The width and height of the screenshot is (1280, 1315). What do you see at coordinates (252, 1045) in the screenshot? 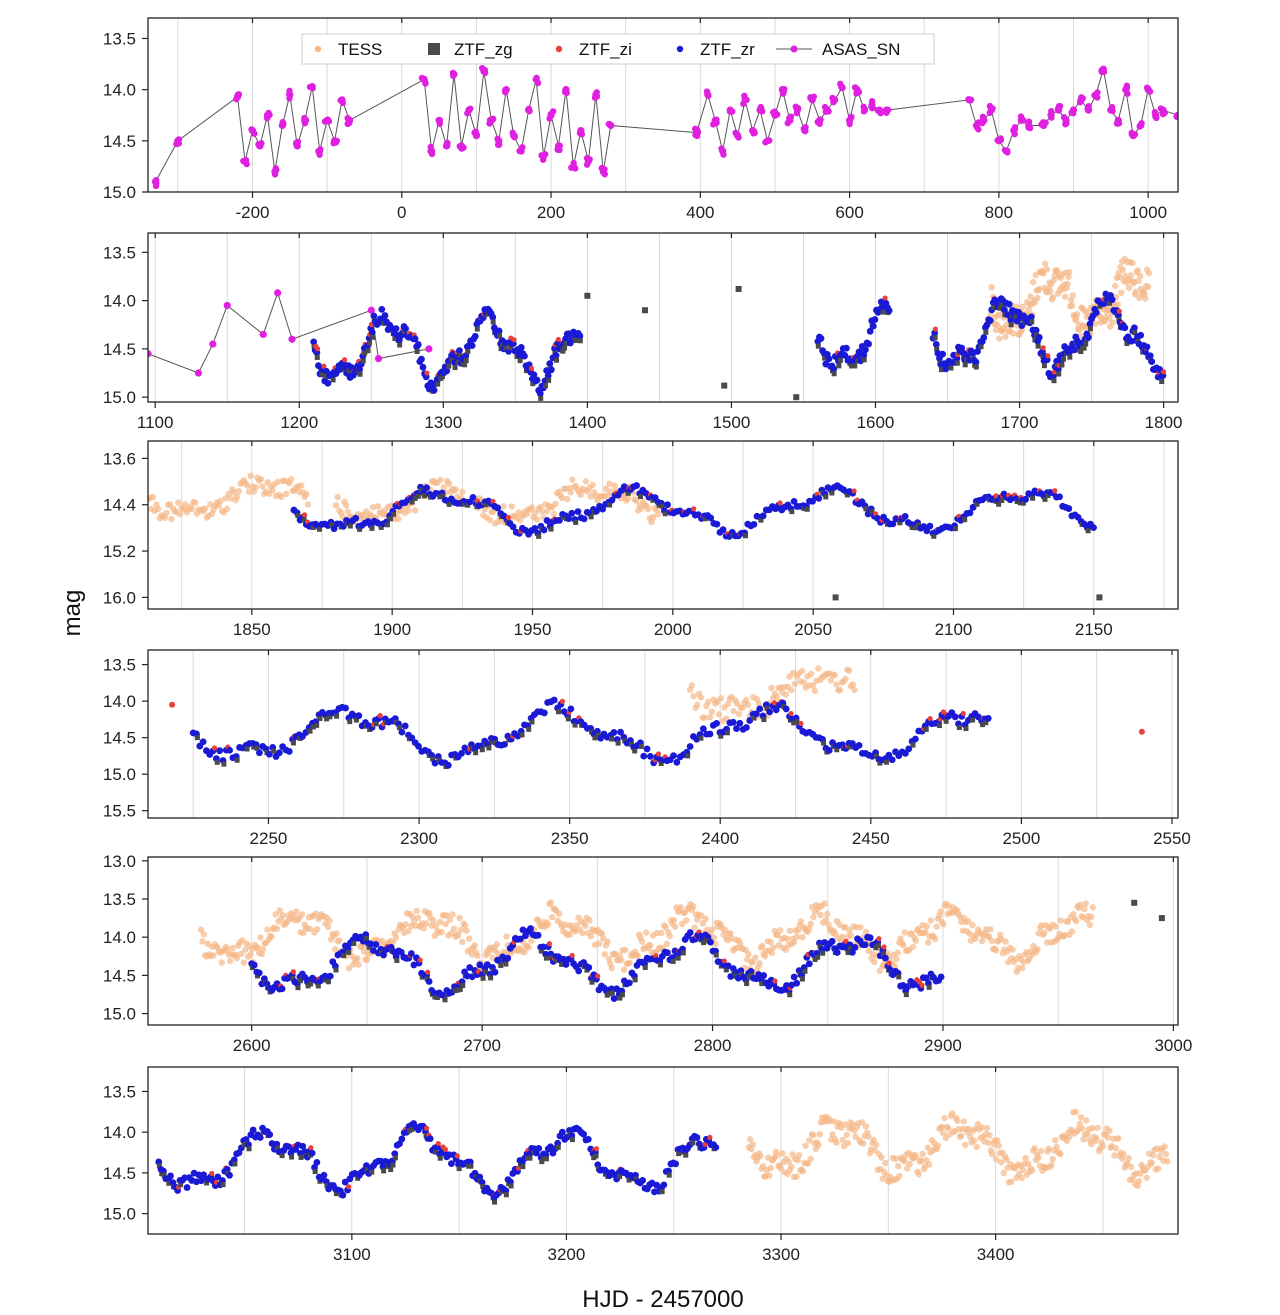
I see `x-tick-label: 2600` at bounding box center [252, 1045].